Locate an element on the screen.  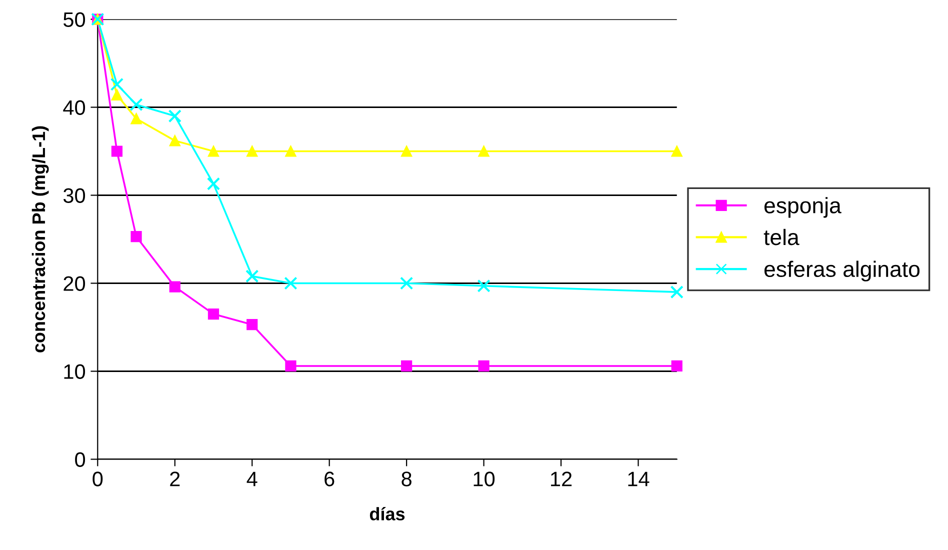
x-tick-label: 14 is located at coordinates (639, 479).